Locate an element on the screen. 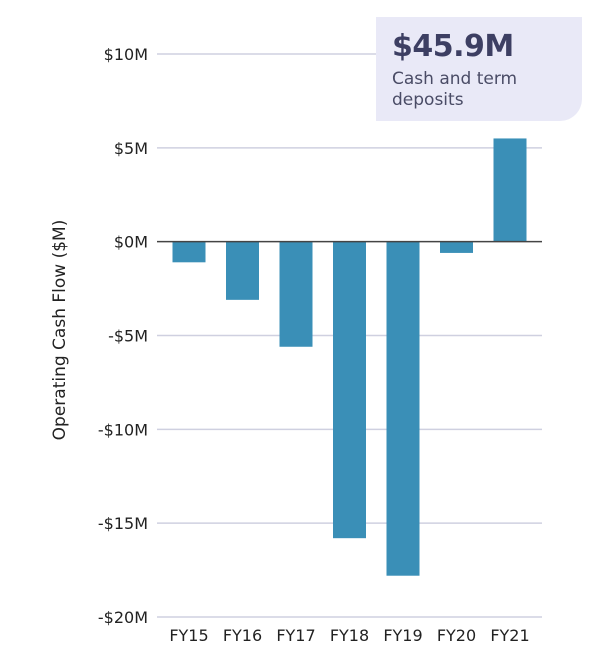 This screenshot has width=602, height=672. x-tick-label: FY15 is located at coordinates (188, 635).